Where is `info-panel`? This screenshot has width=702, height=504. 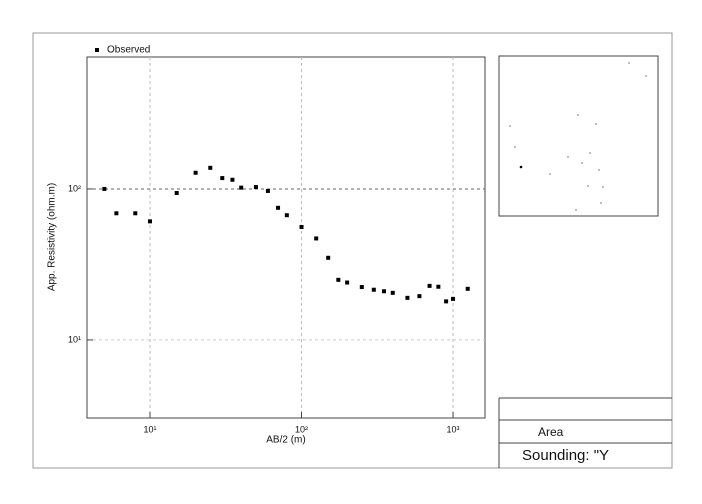
info-panel is located at coordinates (585, 432).